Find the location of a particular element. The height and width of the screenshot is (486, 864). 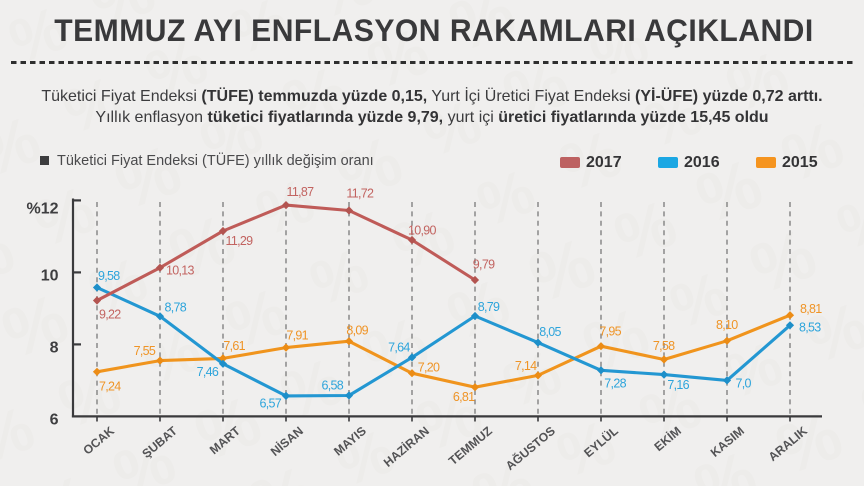

svg-text: OCAK is located at coordinates (98, 441).